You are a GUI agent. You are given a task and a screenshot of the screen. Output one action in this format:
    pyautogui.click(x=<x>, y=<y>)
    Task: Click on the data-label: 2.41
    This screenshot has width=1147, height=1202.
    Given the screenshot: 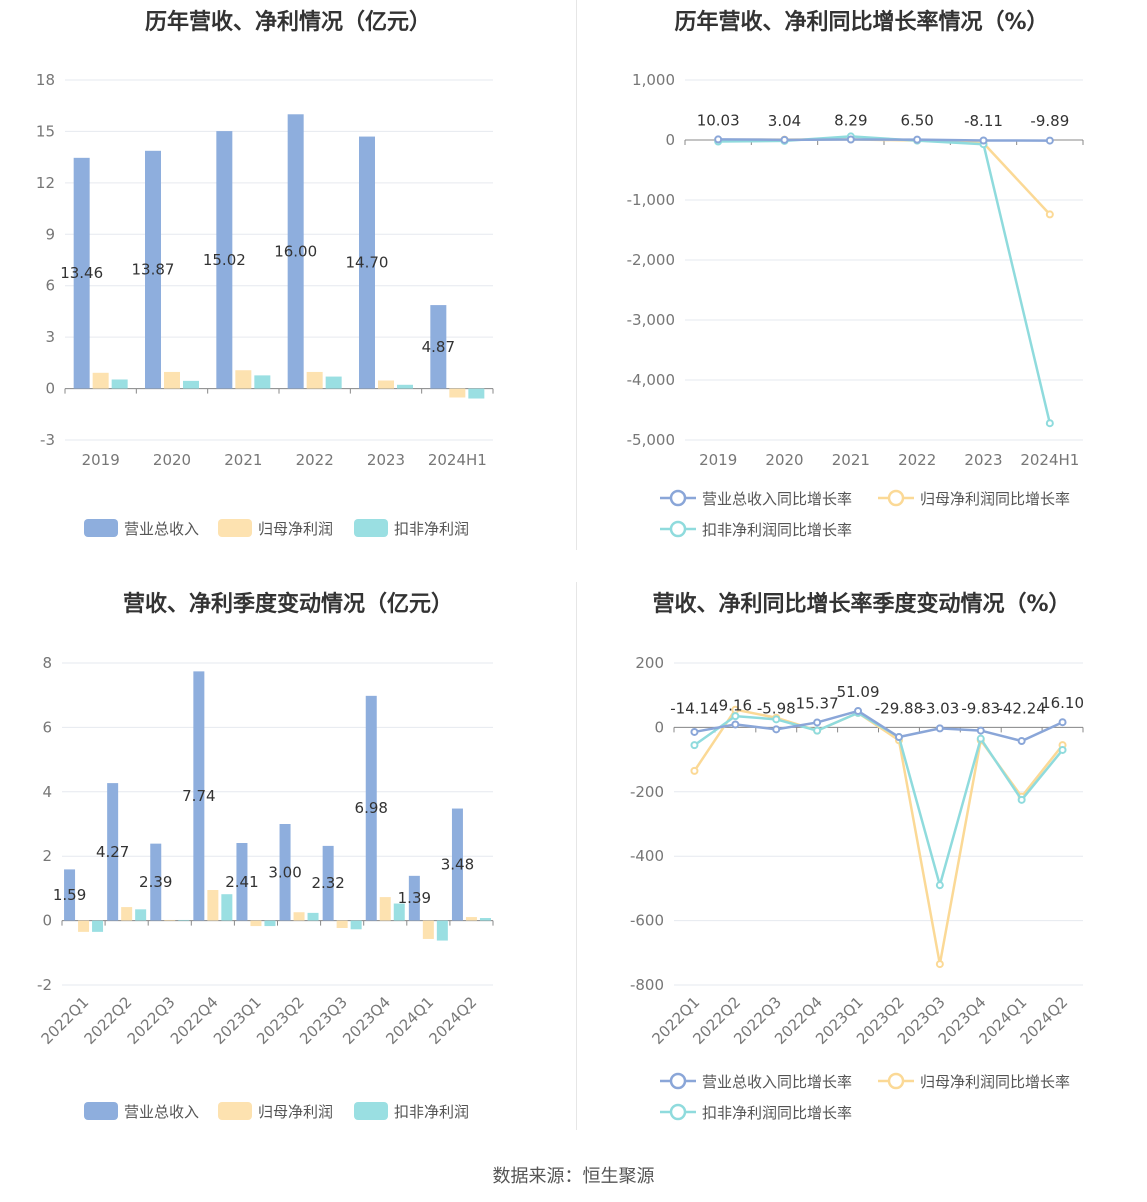 What is the action you would take?
    pyautogui.click(x=241, y=882)
    